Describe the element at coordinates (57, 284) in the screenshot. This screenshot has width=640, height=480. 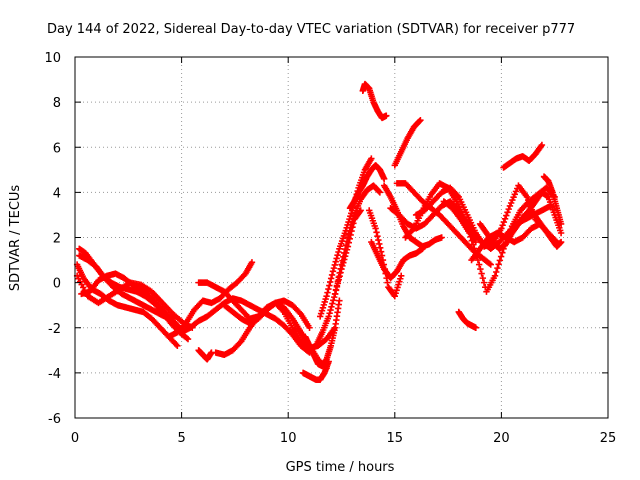
I see `y-tick-label: 0` at that location.